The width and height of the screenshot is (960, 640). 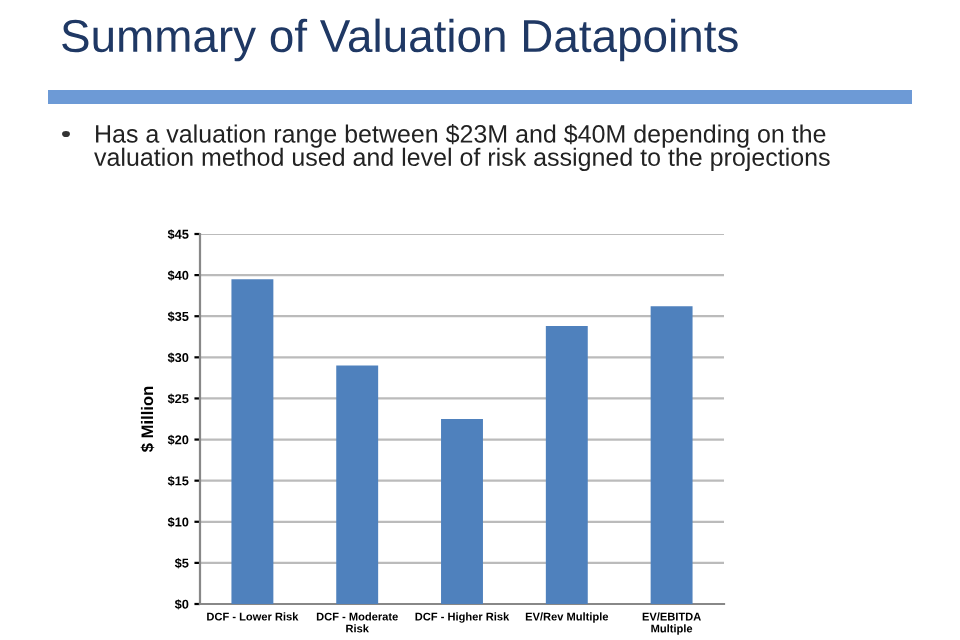 I want to click on chart-subtitle: Has a valuation range between $23M and $40M depending on the valuation method used and level of risk assigned to the projections, so click(x=462, y=147).